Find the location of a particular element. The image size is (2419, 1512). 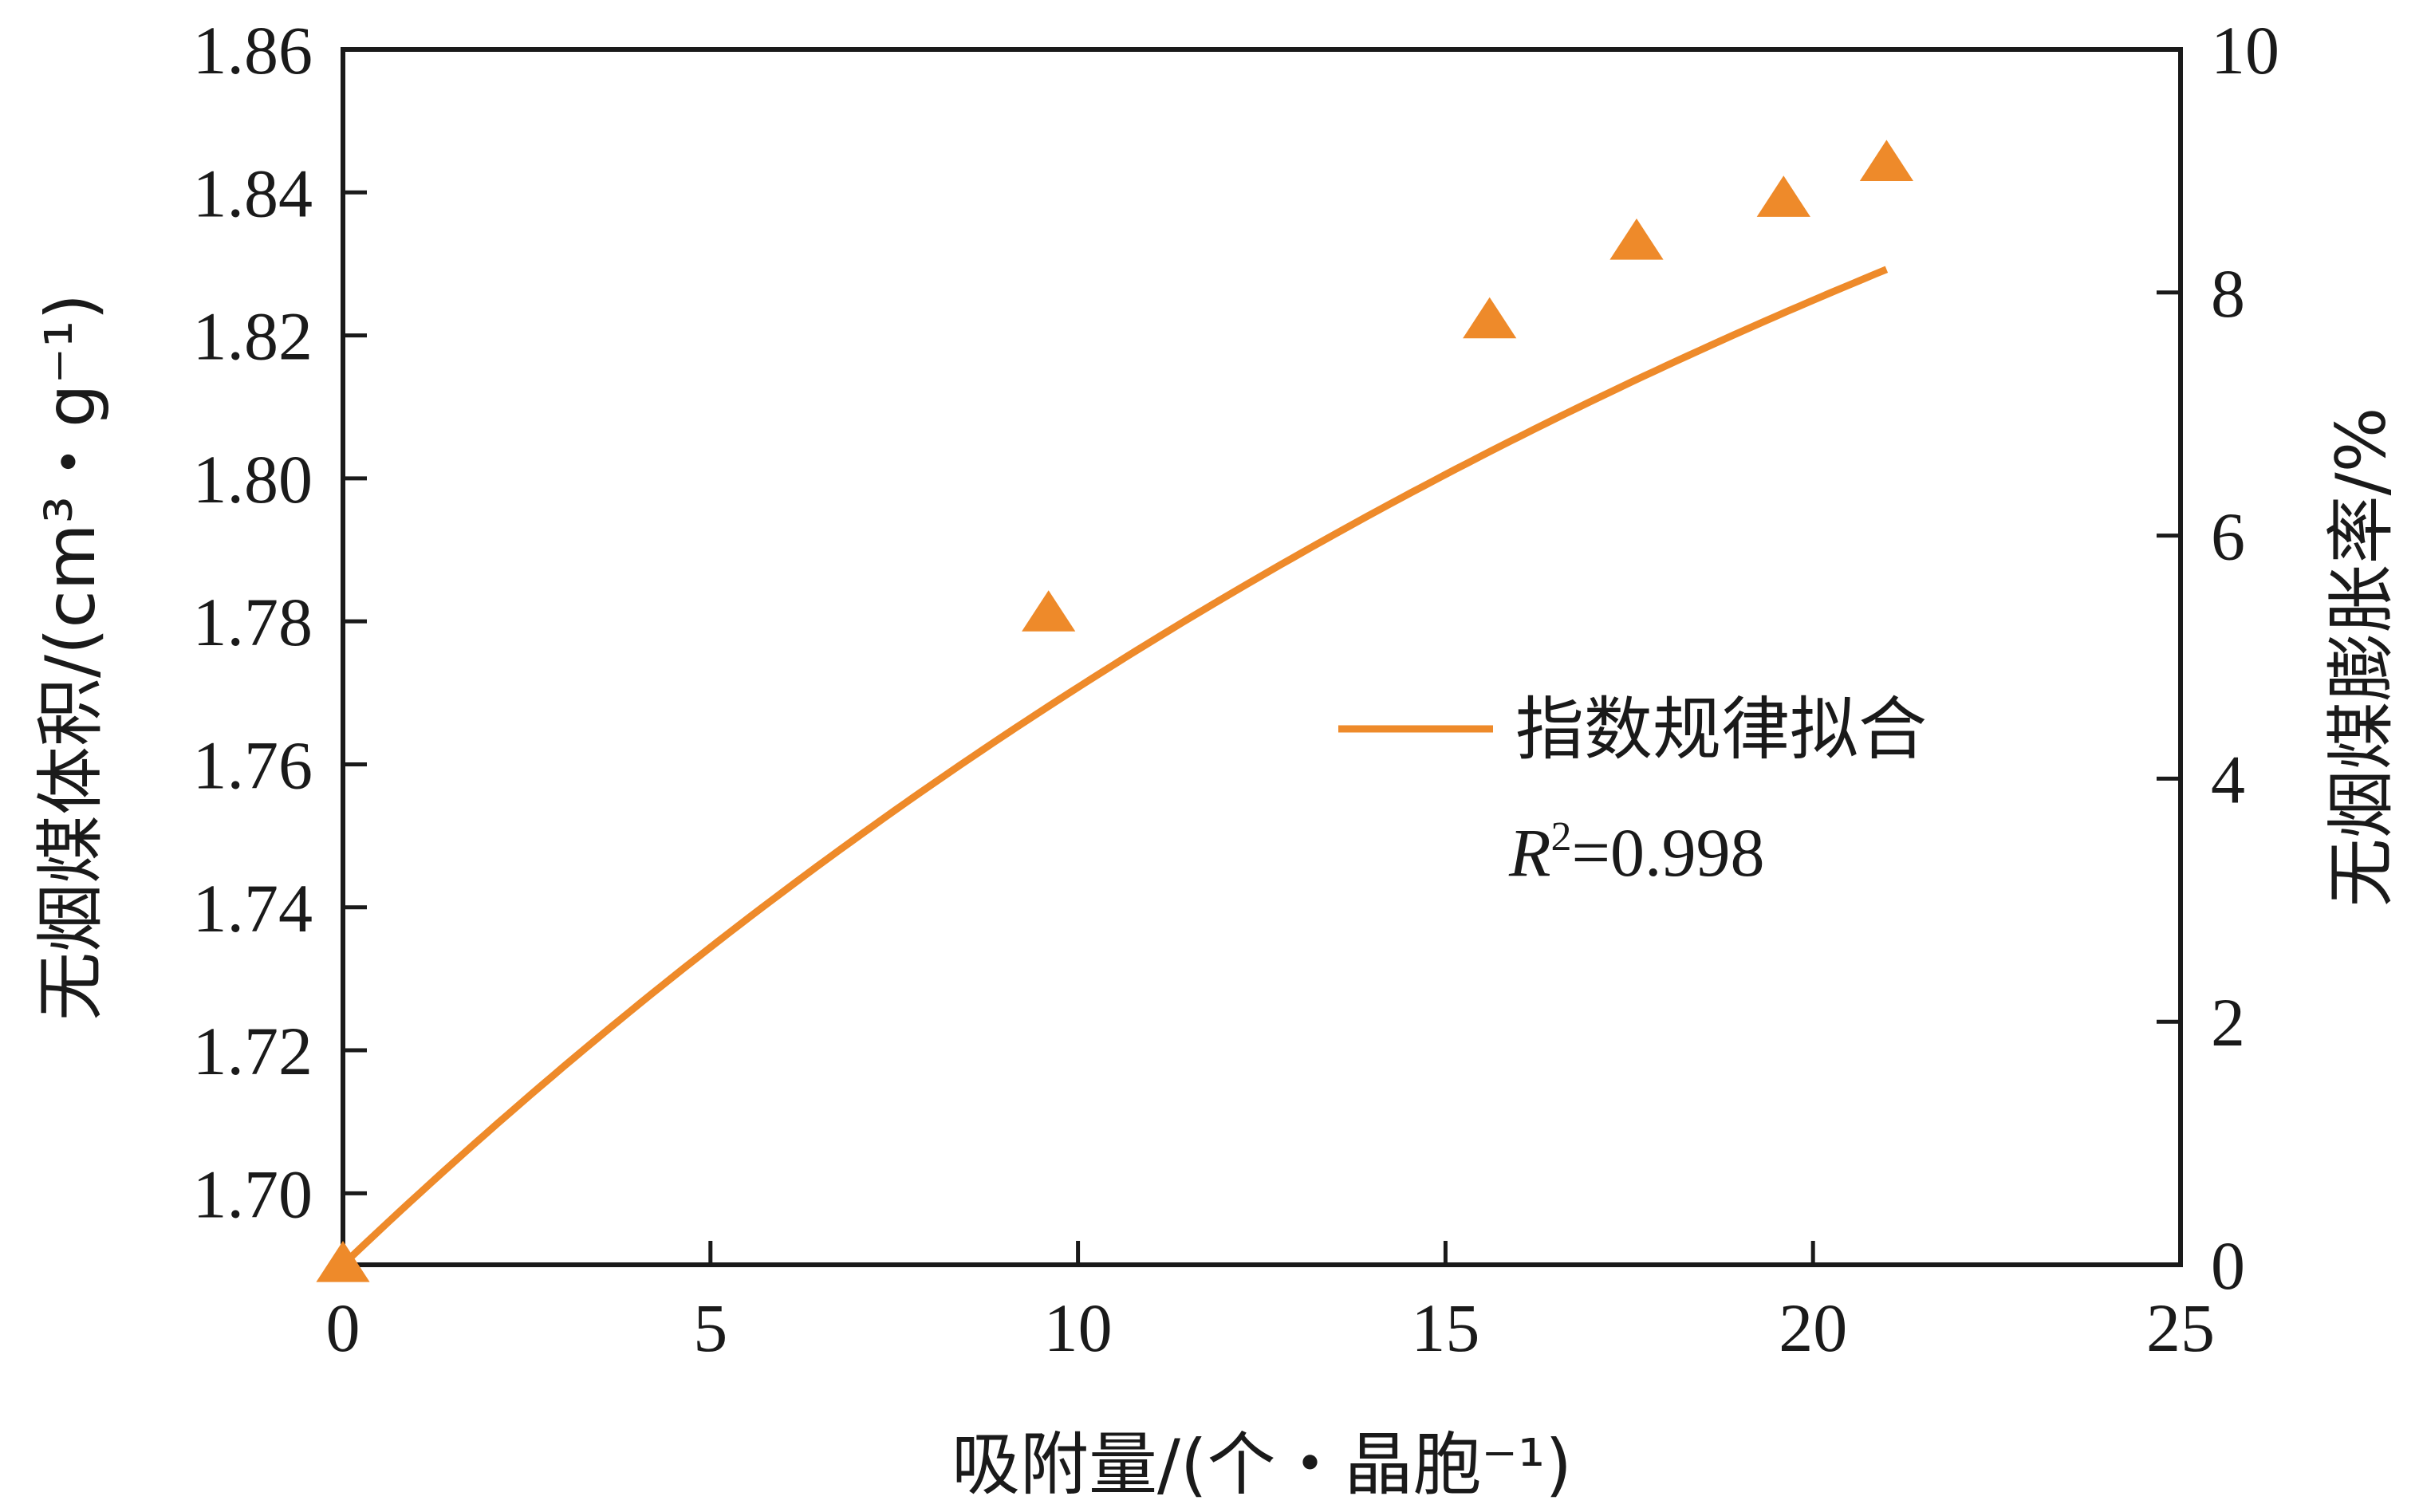

y-right-tick-label: 10 is located at coordinates (2245, 50).